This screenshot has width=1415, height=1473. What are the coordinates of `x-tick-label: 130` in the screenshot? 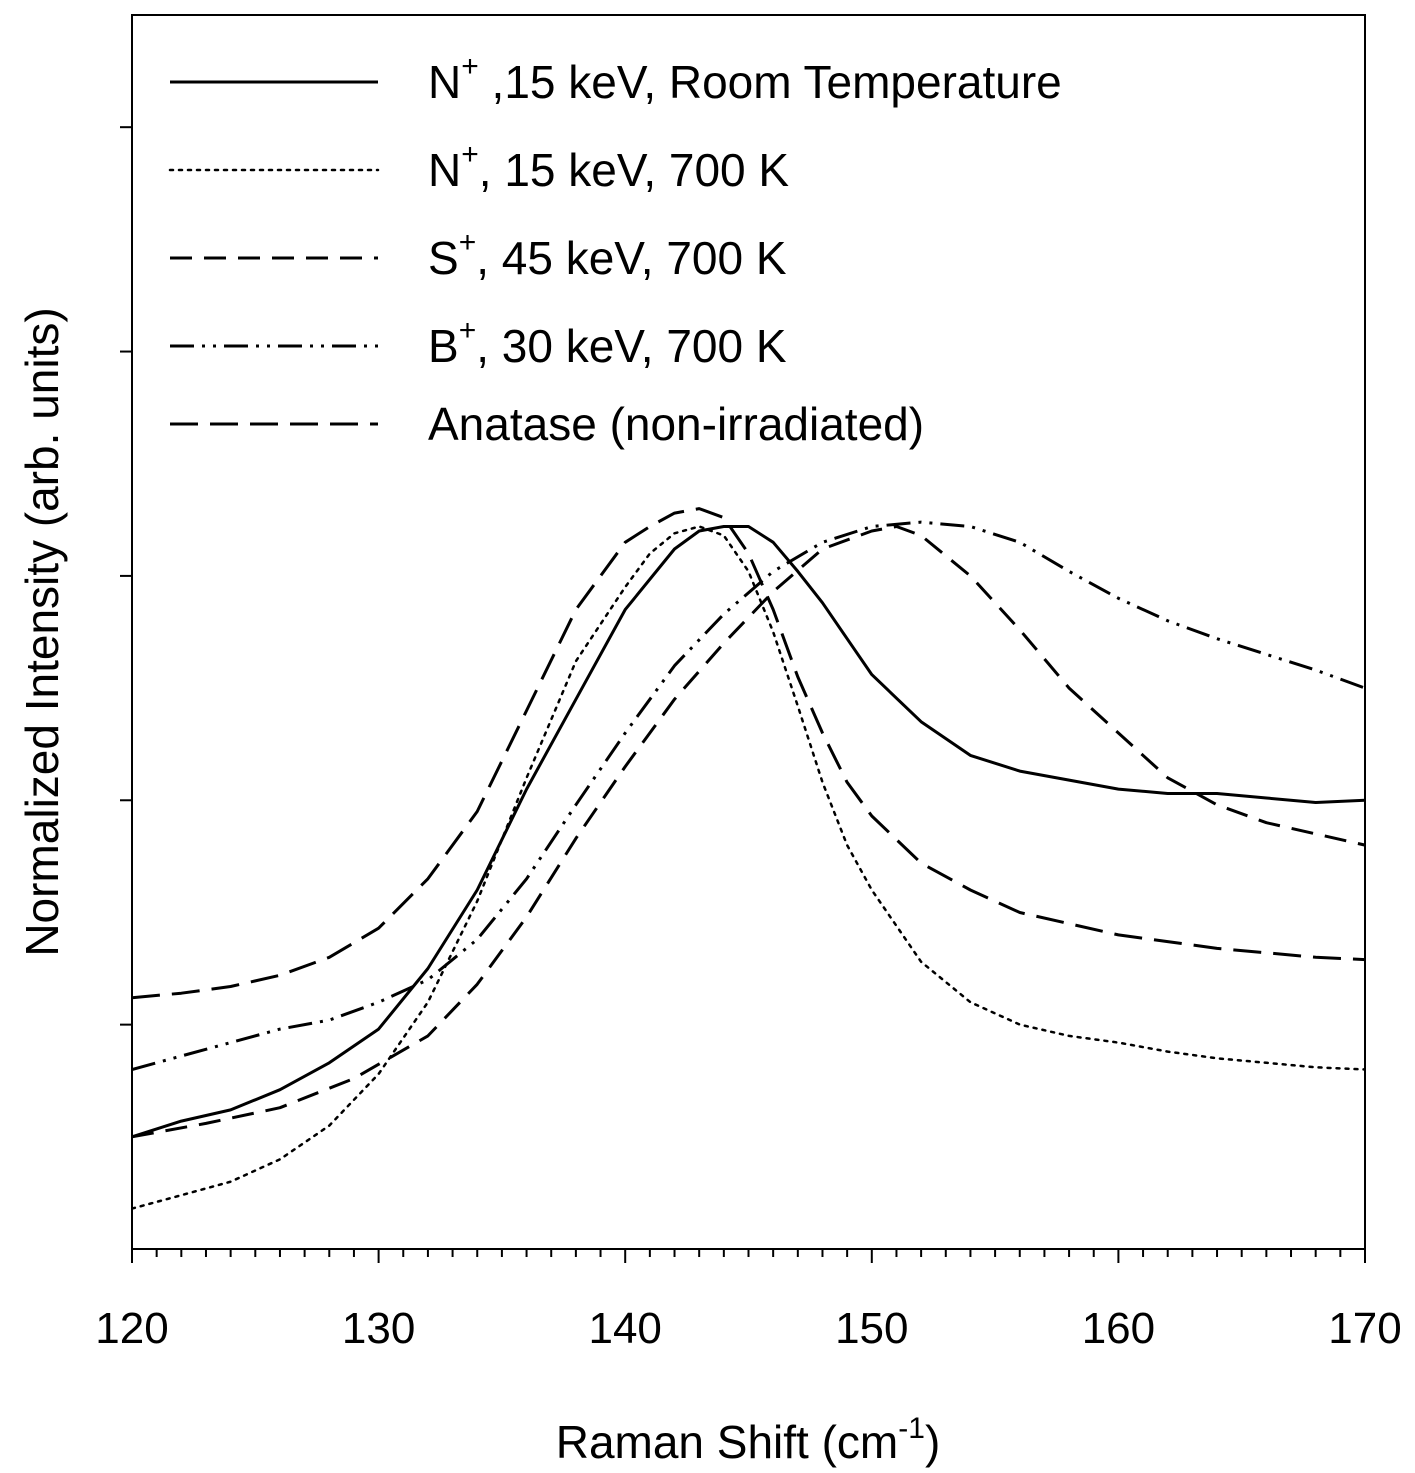 It's located at (378, 1328).